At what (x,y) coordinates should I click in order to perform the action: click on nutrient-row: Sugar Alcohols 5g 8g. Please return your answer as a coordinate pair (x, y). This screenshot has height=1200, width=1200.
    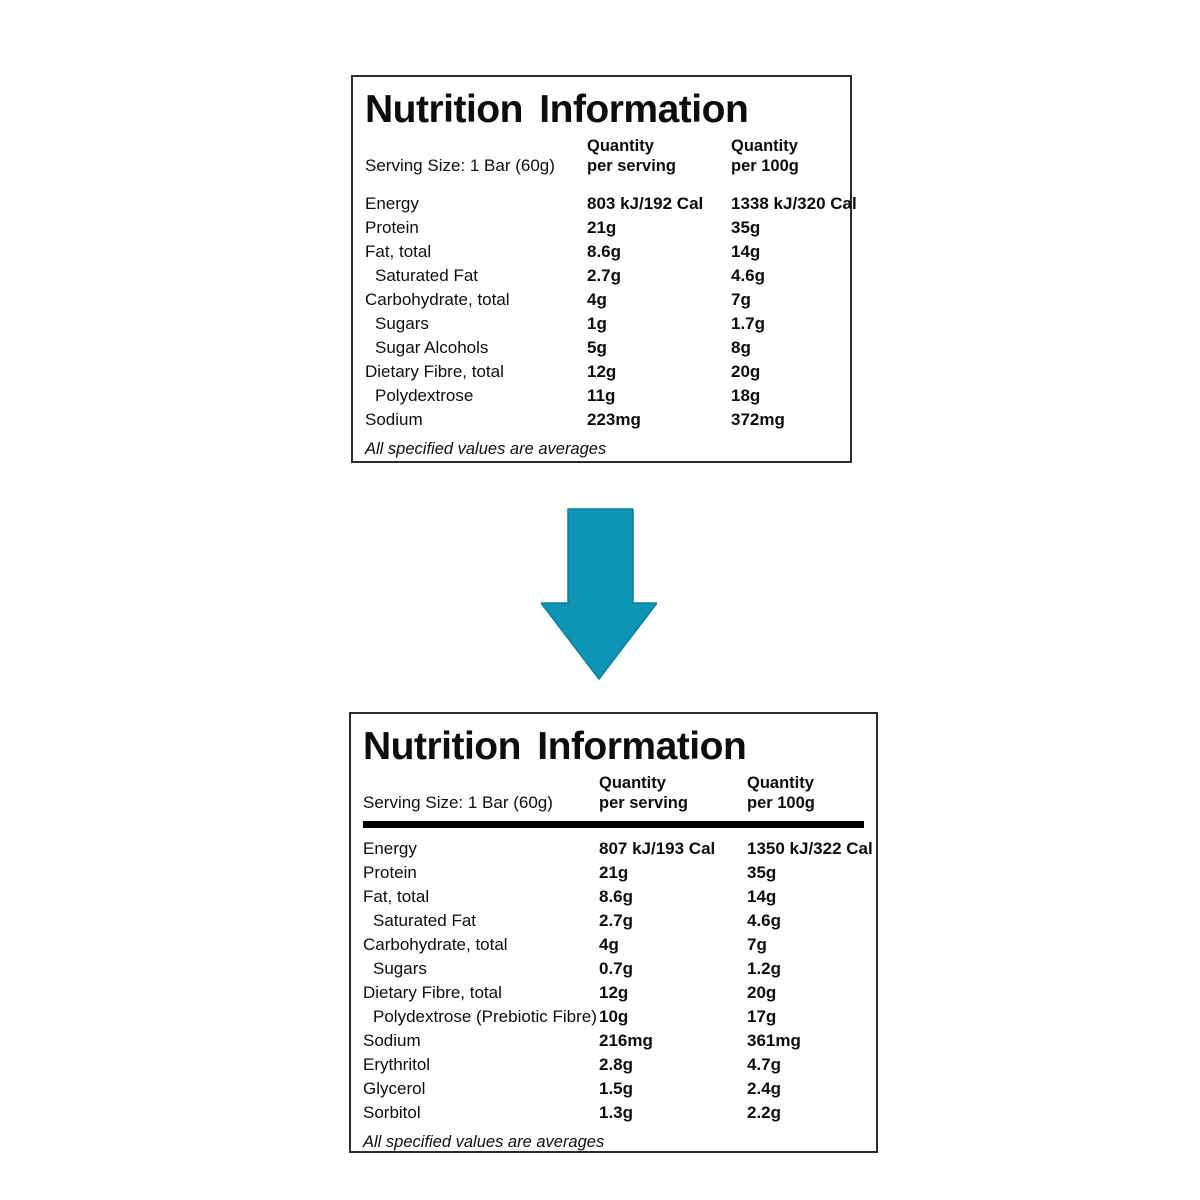
    Looking at the image, I should click on (601, 348).